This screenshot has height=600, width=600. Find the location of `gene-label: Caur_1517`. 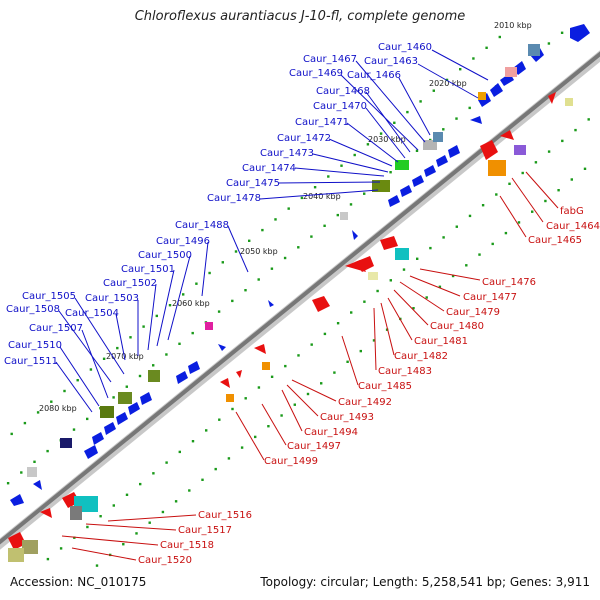

gene-label: Caur_1517 is located at coordinates (205, 530).